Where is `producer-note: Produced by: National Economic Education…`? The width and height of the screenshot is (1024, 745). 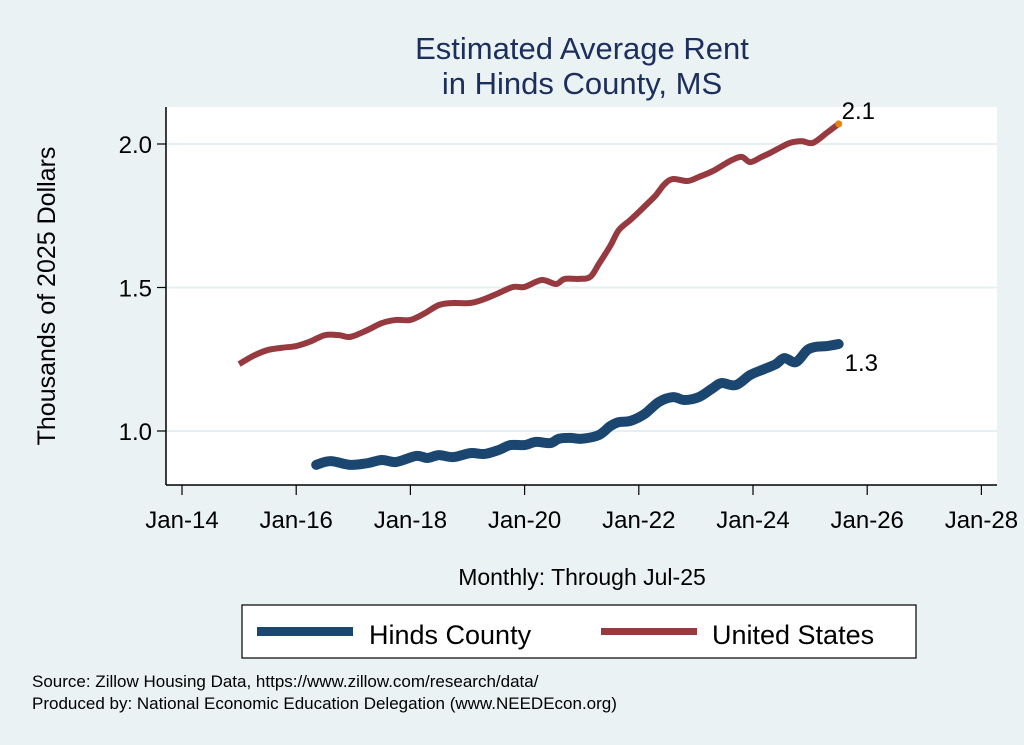
producer-note: Produced by: National Economic Education… is located at coordinates (324, 703).